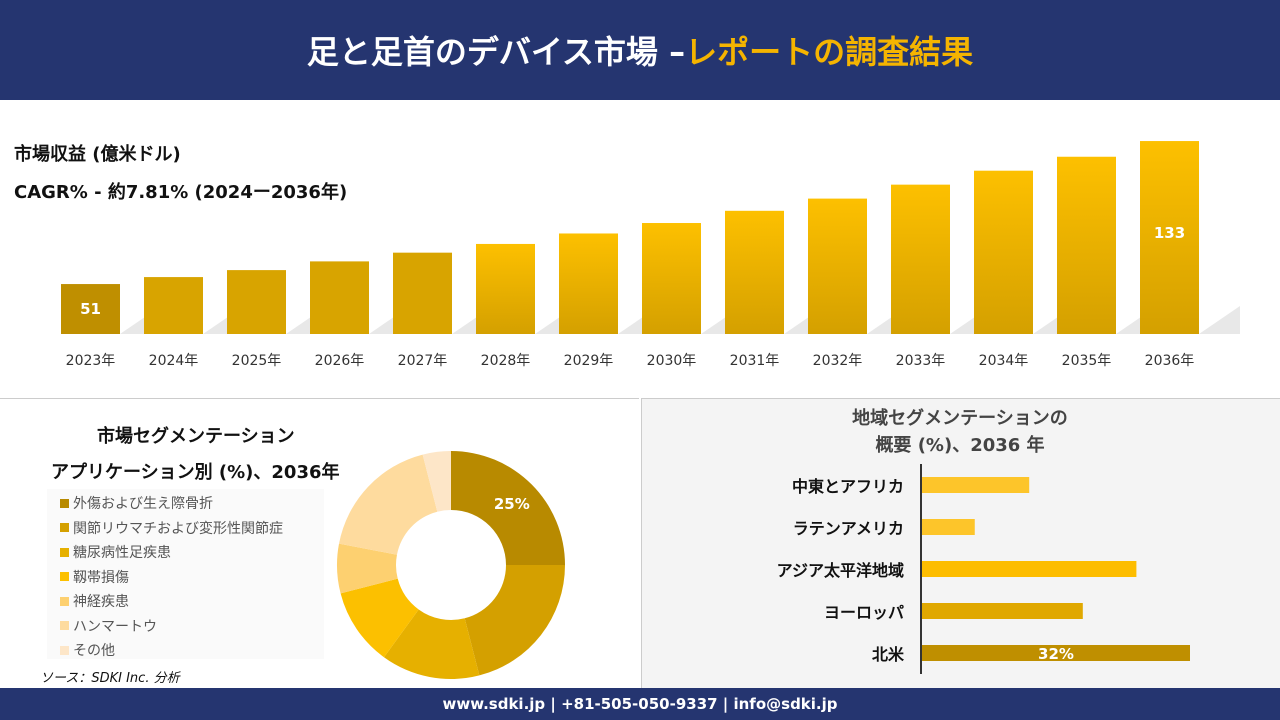 This screenshot has height=720, width=1280. I want to click on region-category-label: 北米, so click(887, 654).